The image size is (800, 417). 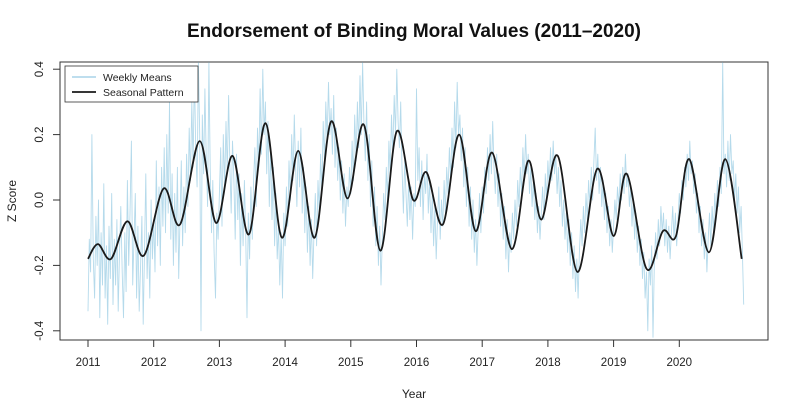 What do you see at coordinates (548, 363) in the screenshot?
I see `x-tick-label: 2018` at bounding box center [548, 363].